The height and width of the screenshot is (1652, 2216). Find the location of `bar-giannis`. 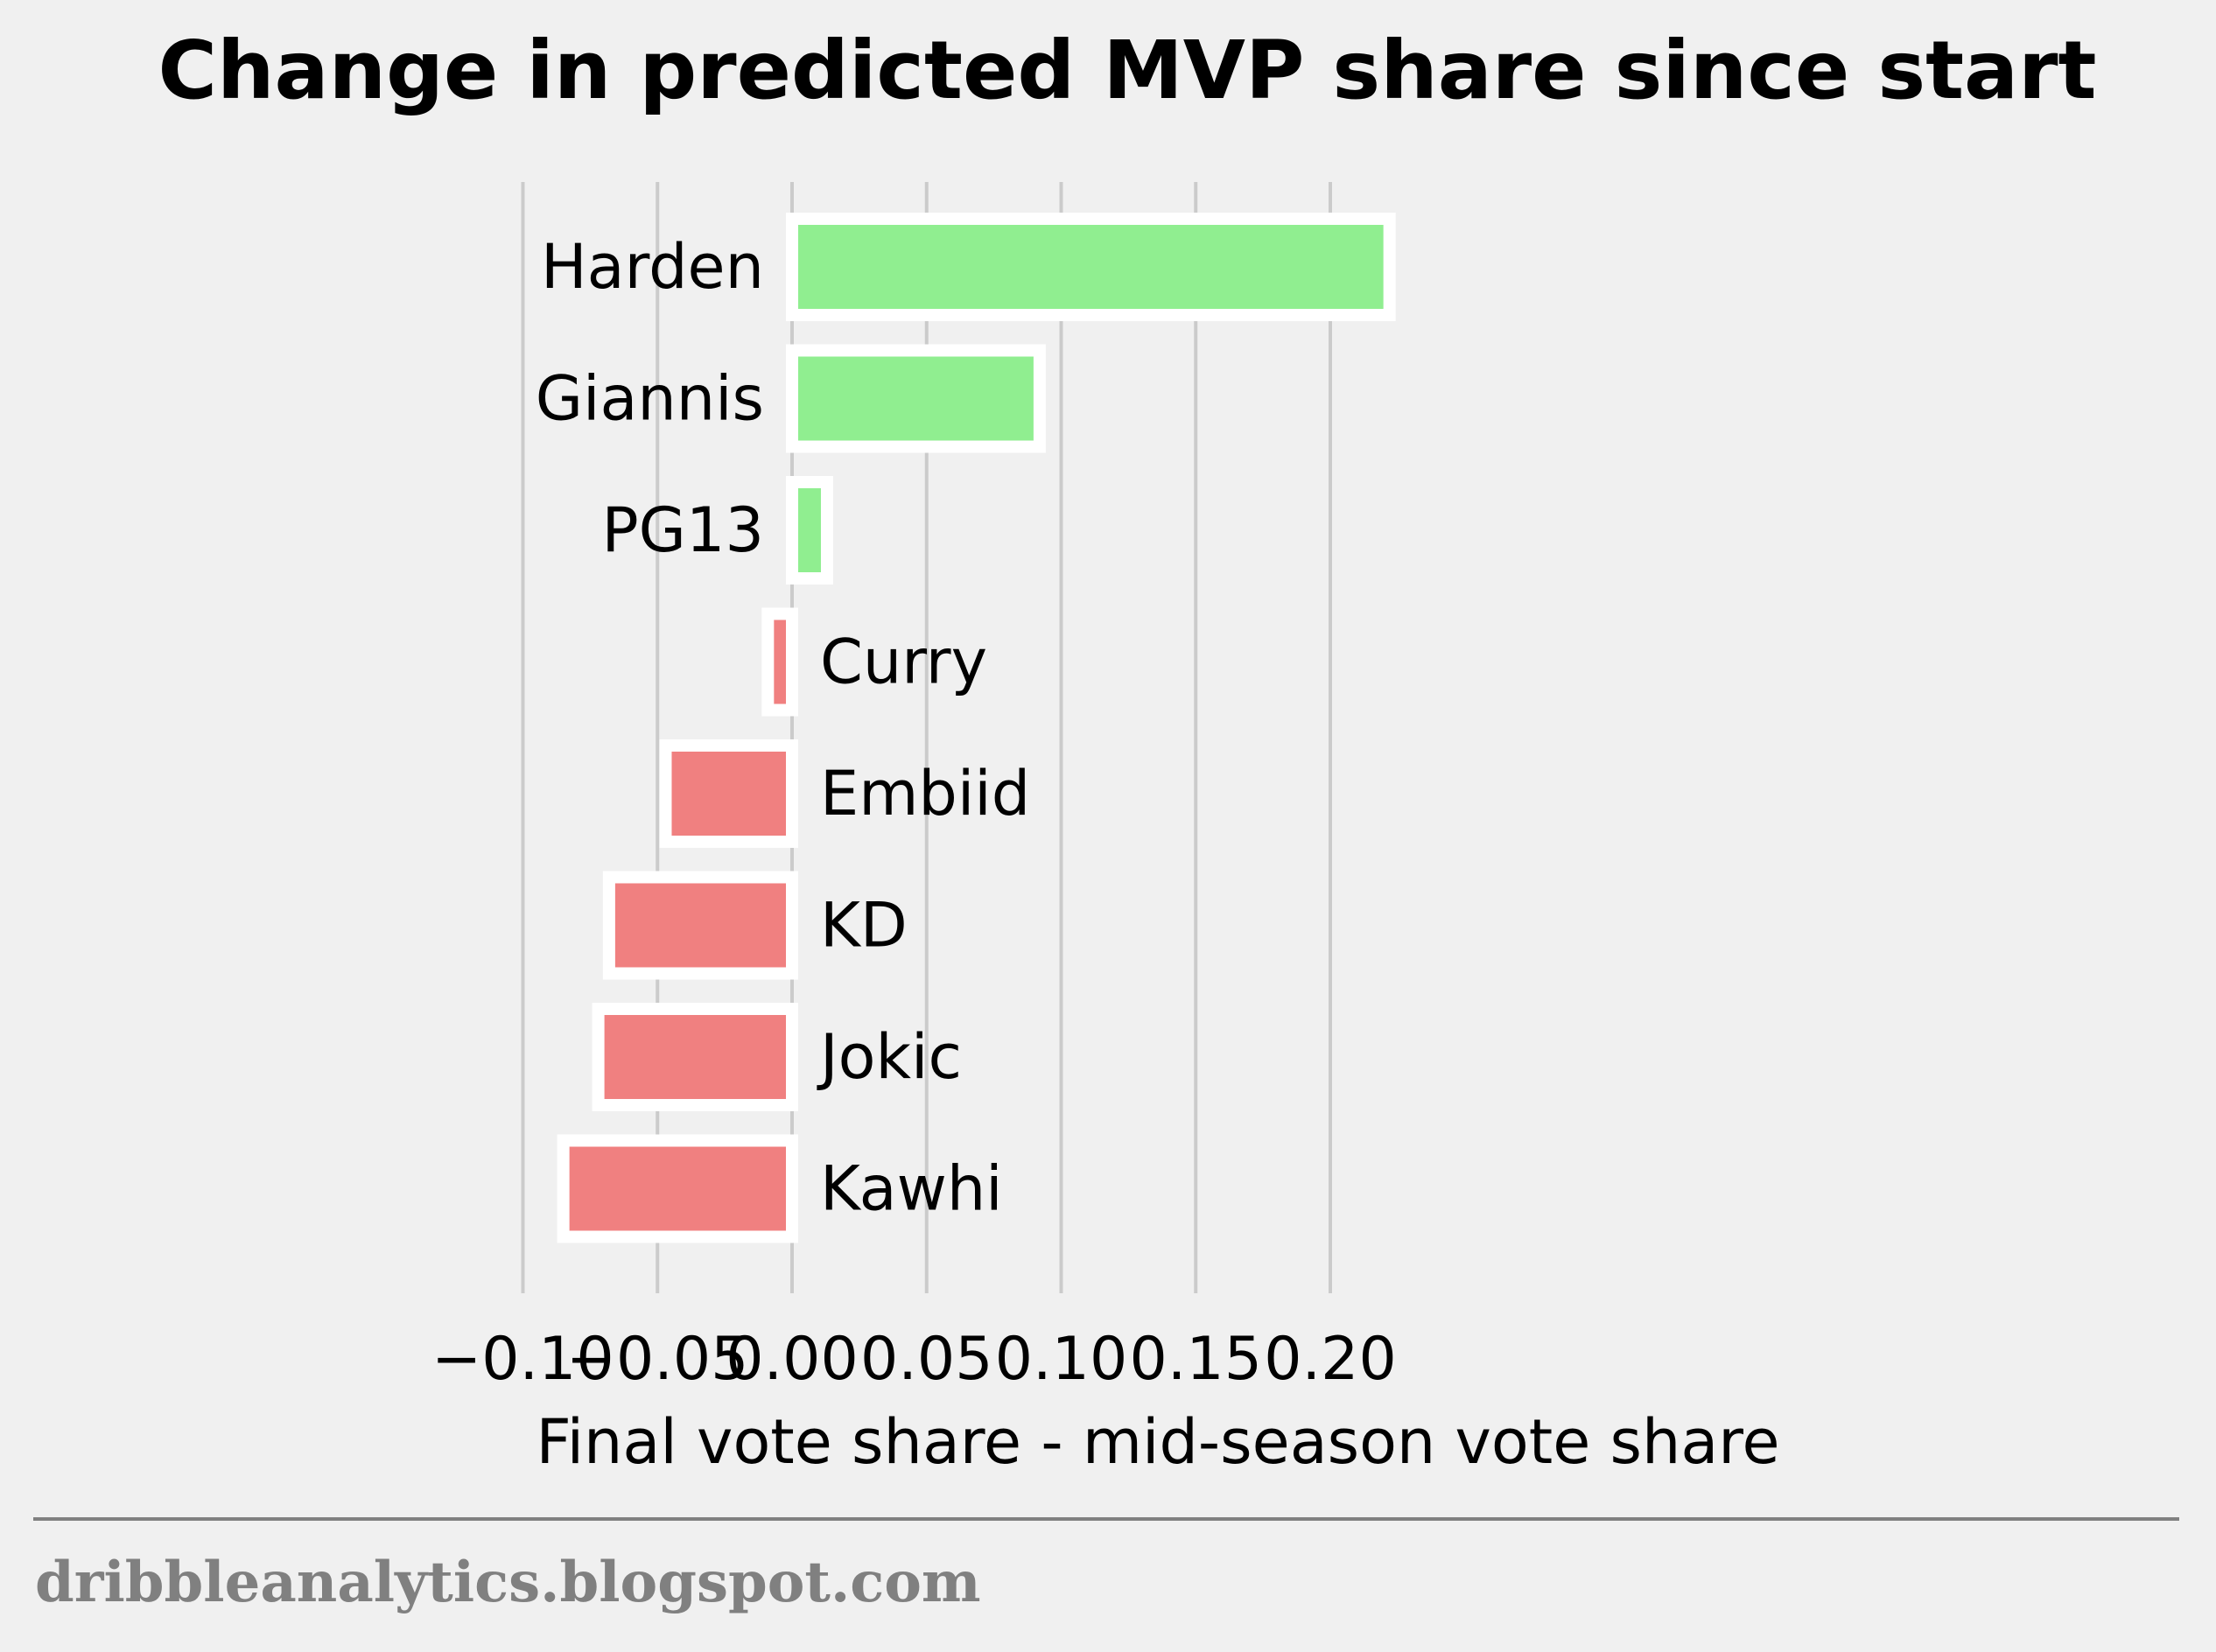

bar-giannis is located at coordinates (916, 398).